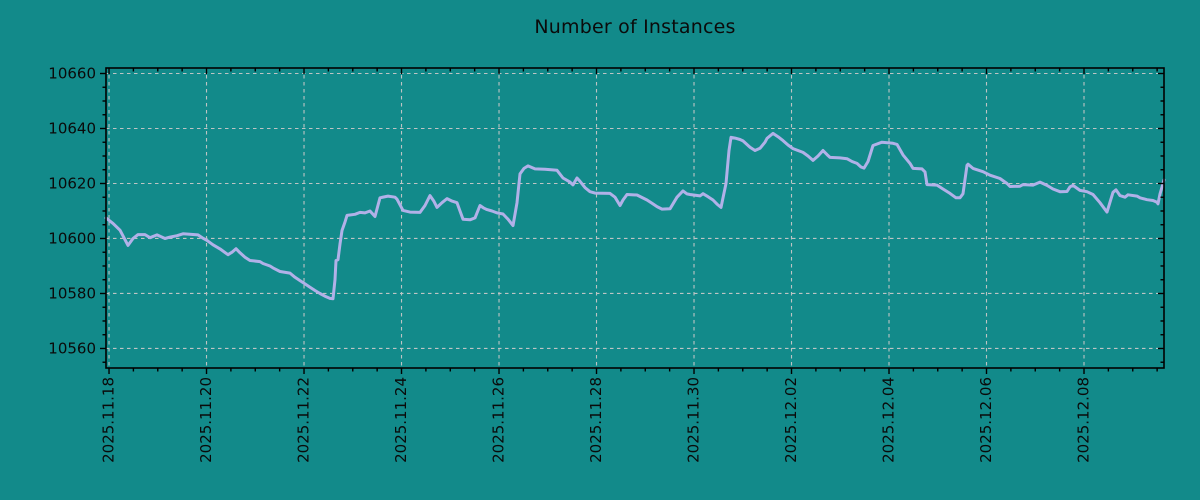  I want to click on x-tick-label: 2025.12.06, so click(986, 420).